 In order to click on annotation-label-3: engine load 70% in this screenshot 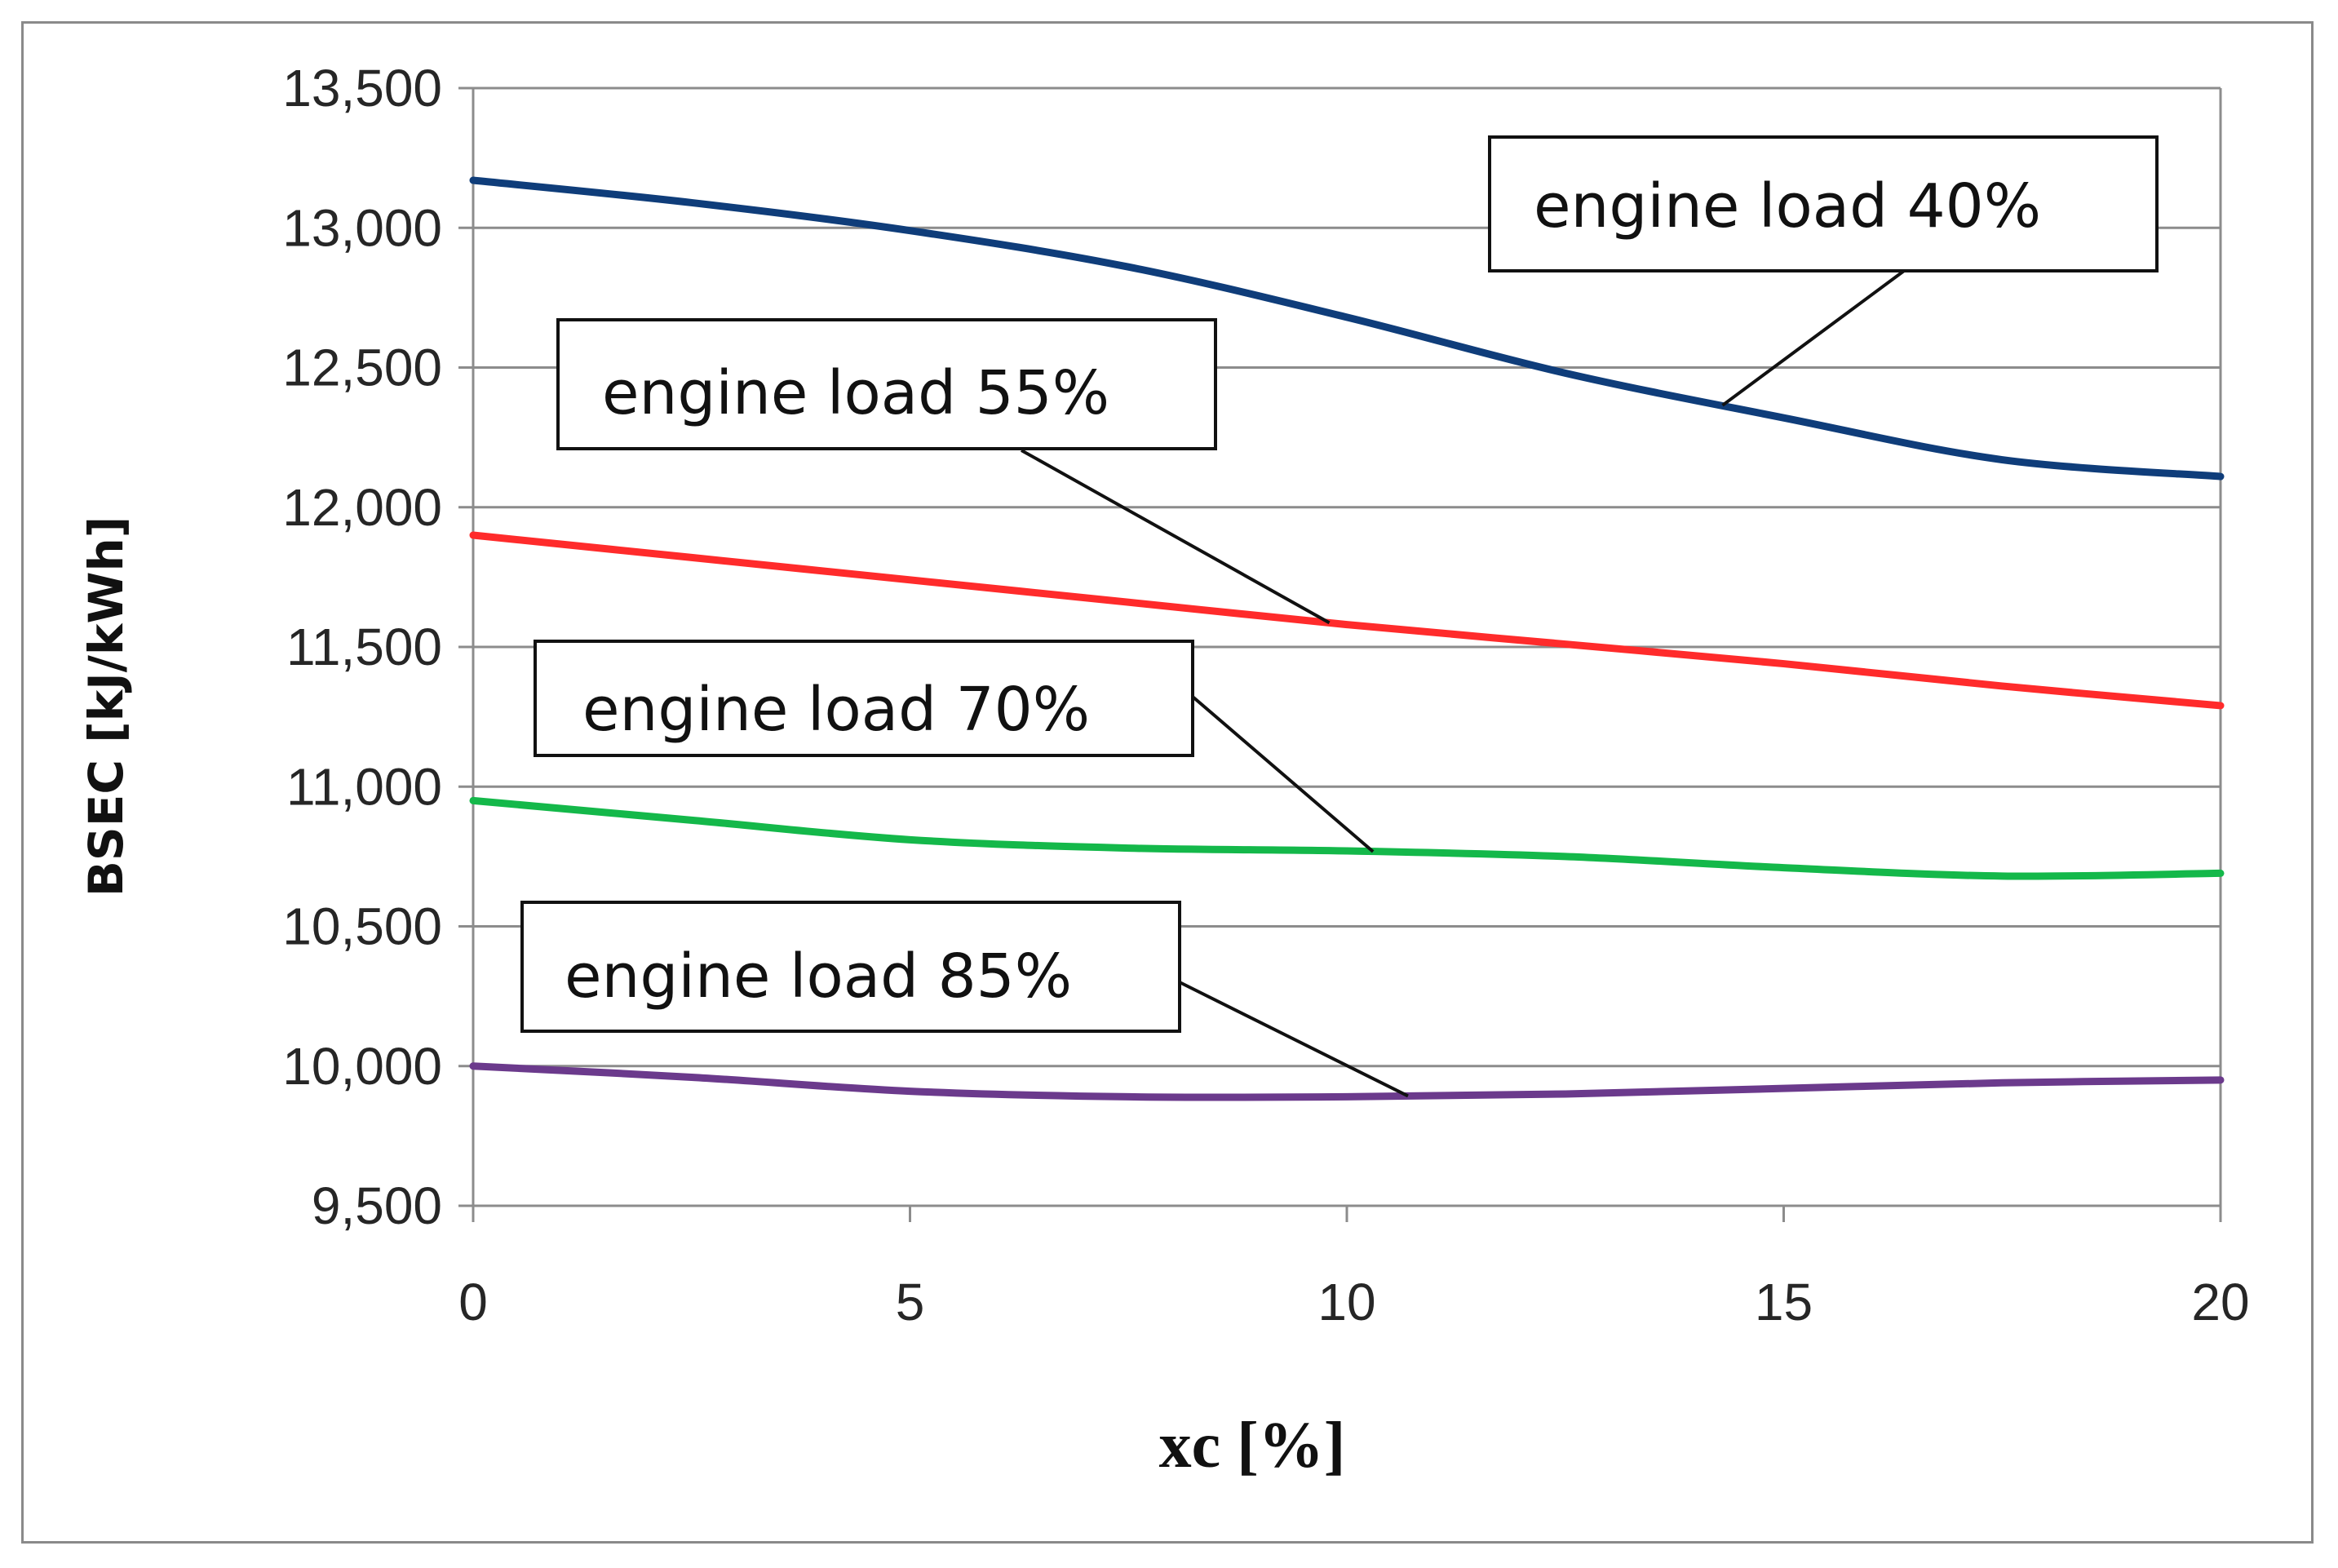, I will do `click(836, 710)`.